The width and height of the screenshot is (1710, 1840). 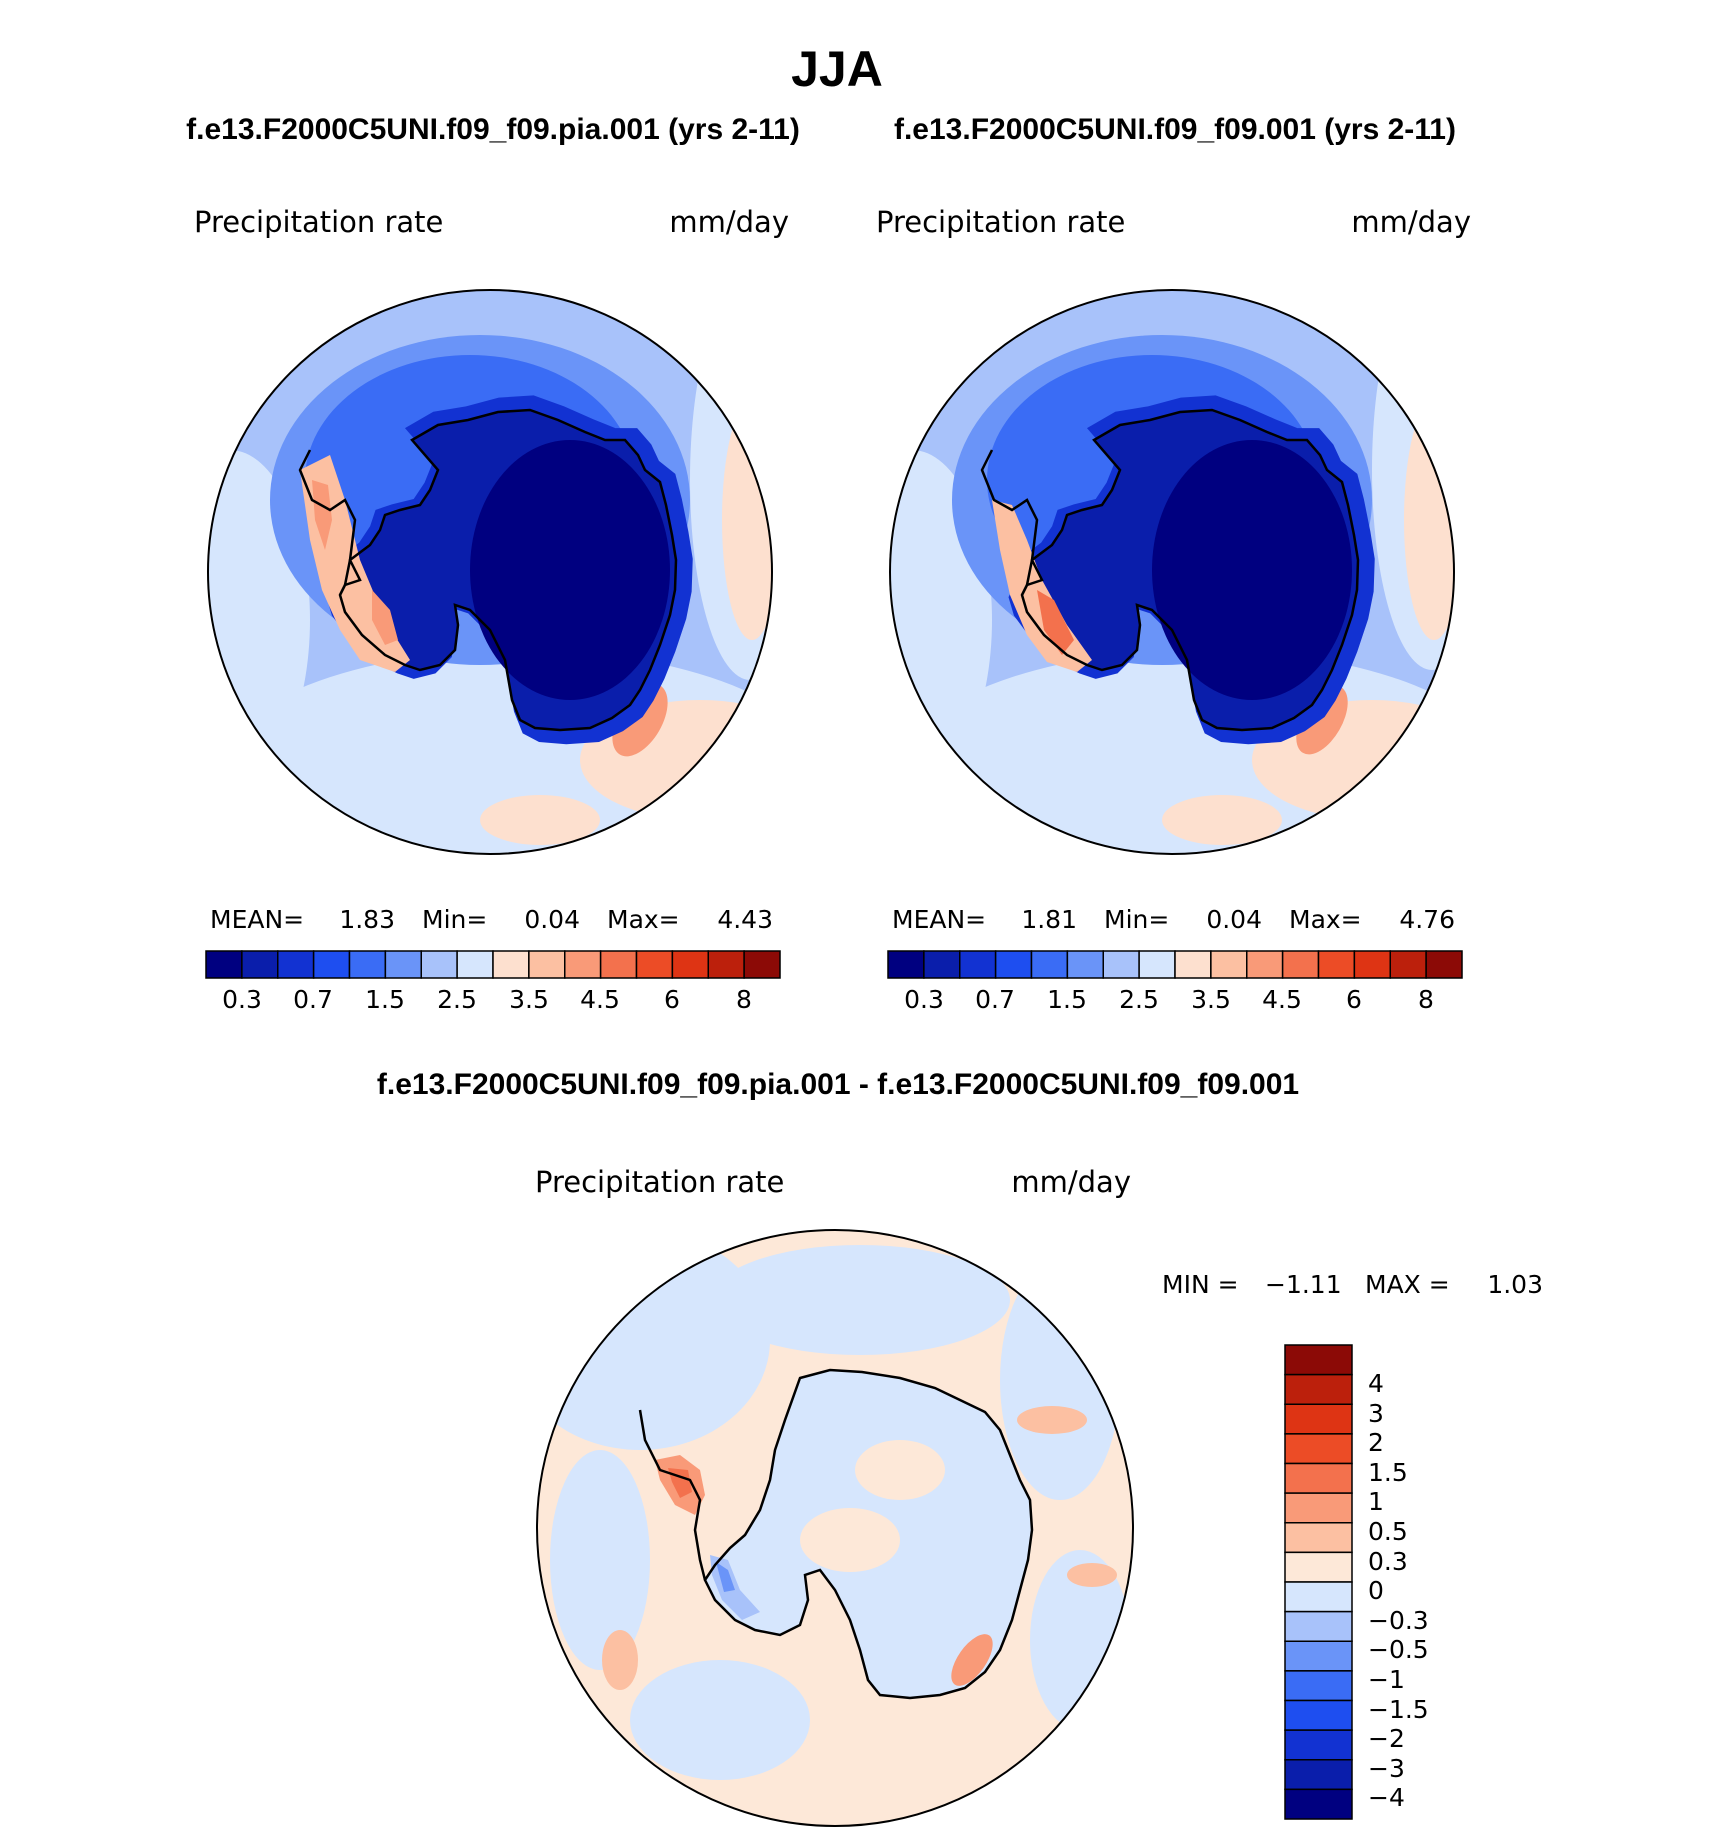 What do you see at coordinates (1426, 999) in the screenshot?
I see `panel-b-colorbar-tick: 8` at bounding box center [1426, 999].